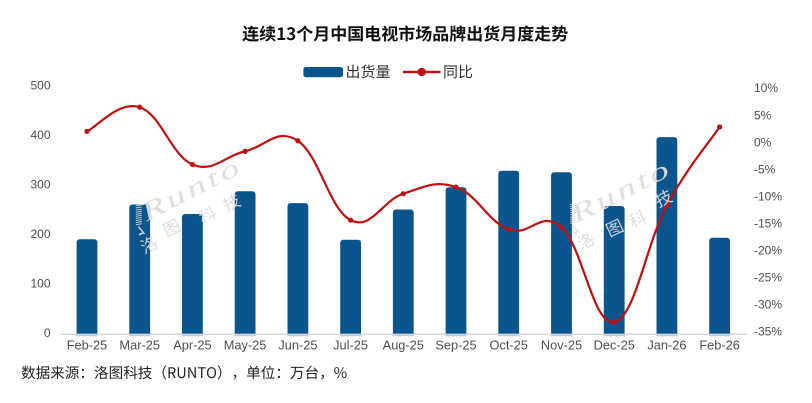 This screenshot has width=812, height=403. What do you see at coordinates (768, 332) in the screenshot?
I see `svg-text: -35%` at bounding box center [768, 332].